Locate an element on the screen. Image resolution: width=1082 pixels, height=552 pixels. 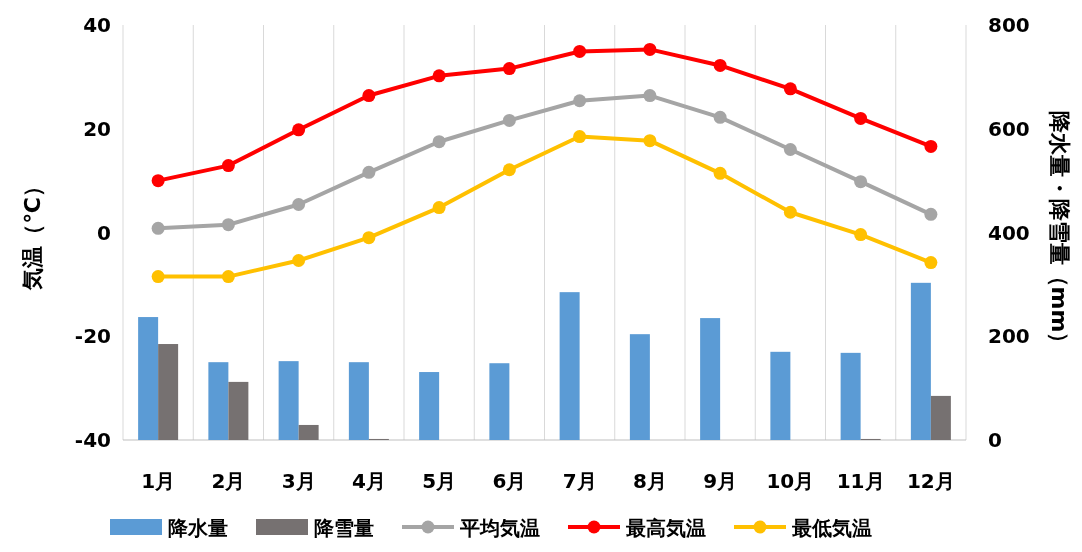
y-tick-label: 0 is located at coordinates (104, 232).